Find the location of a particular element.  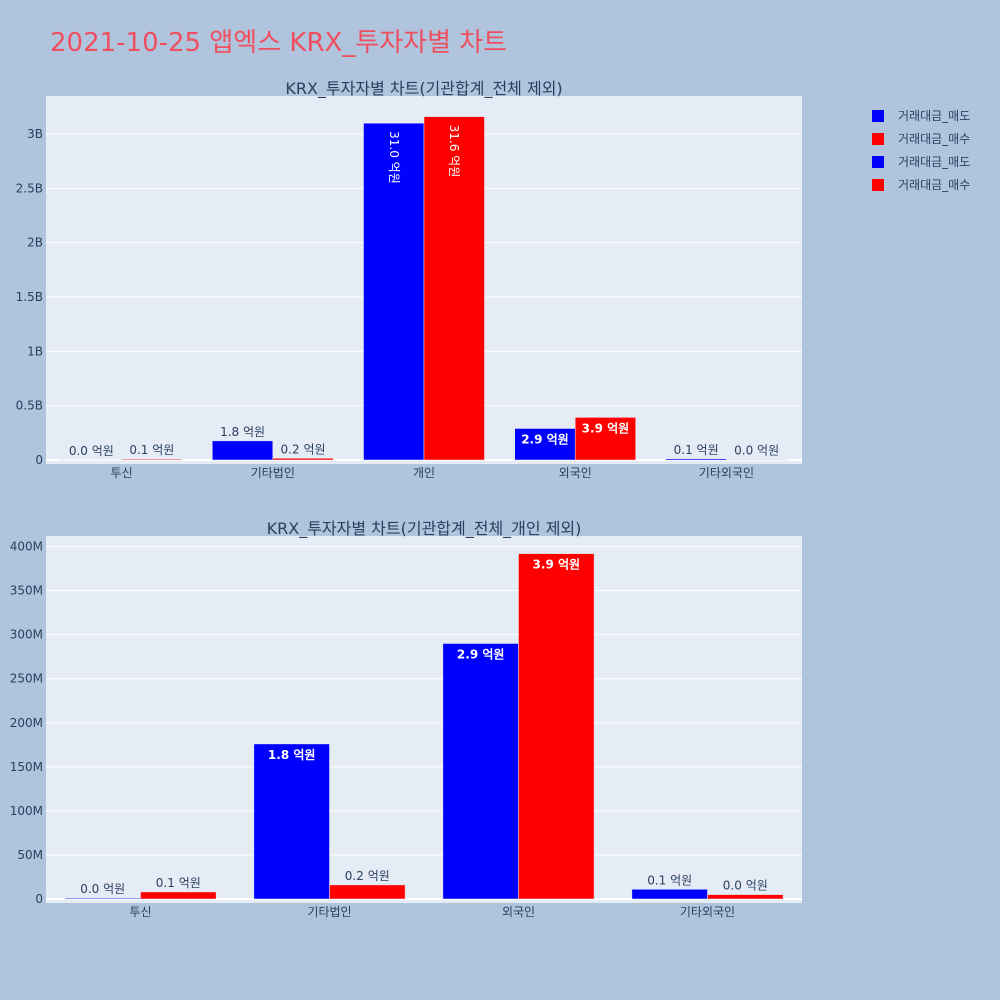

y-tick-label: 250M is located at coordinates (26, 679).